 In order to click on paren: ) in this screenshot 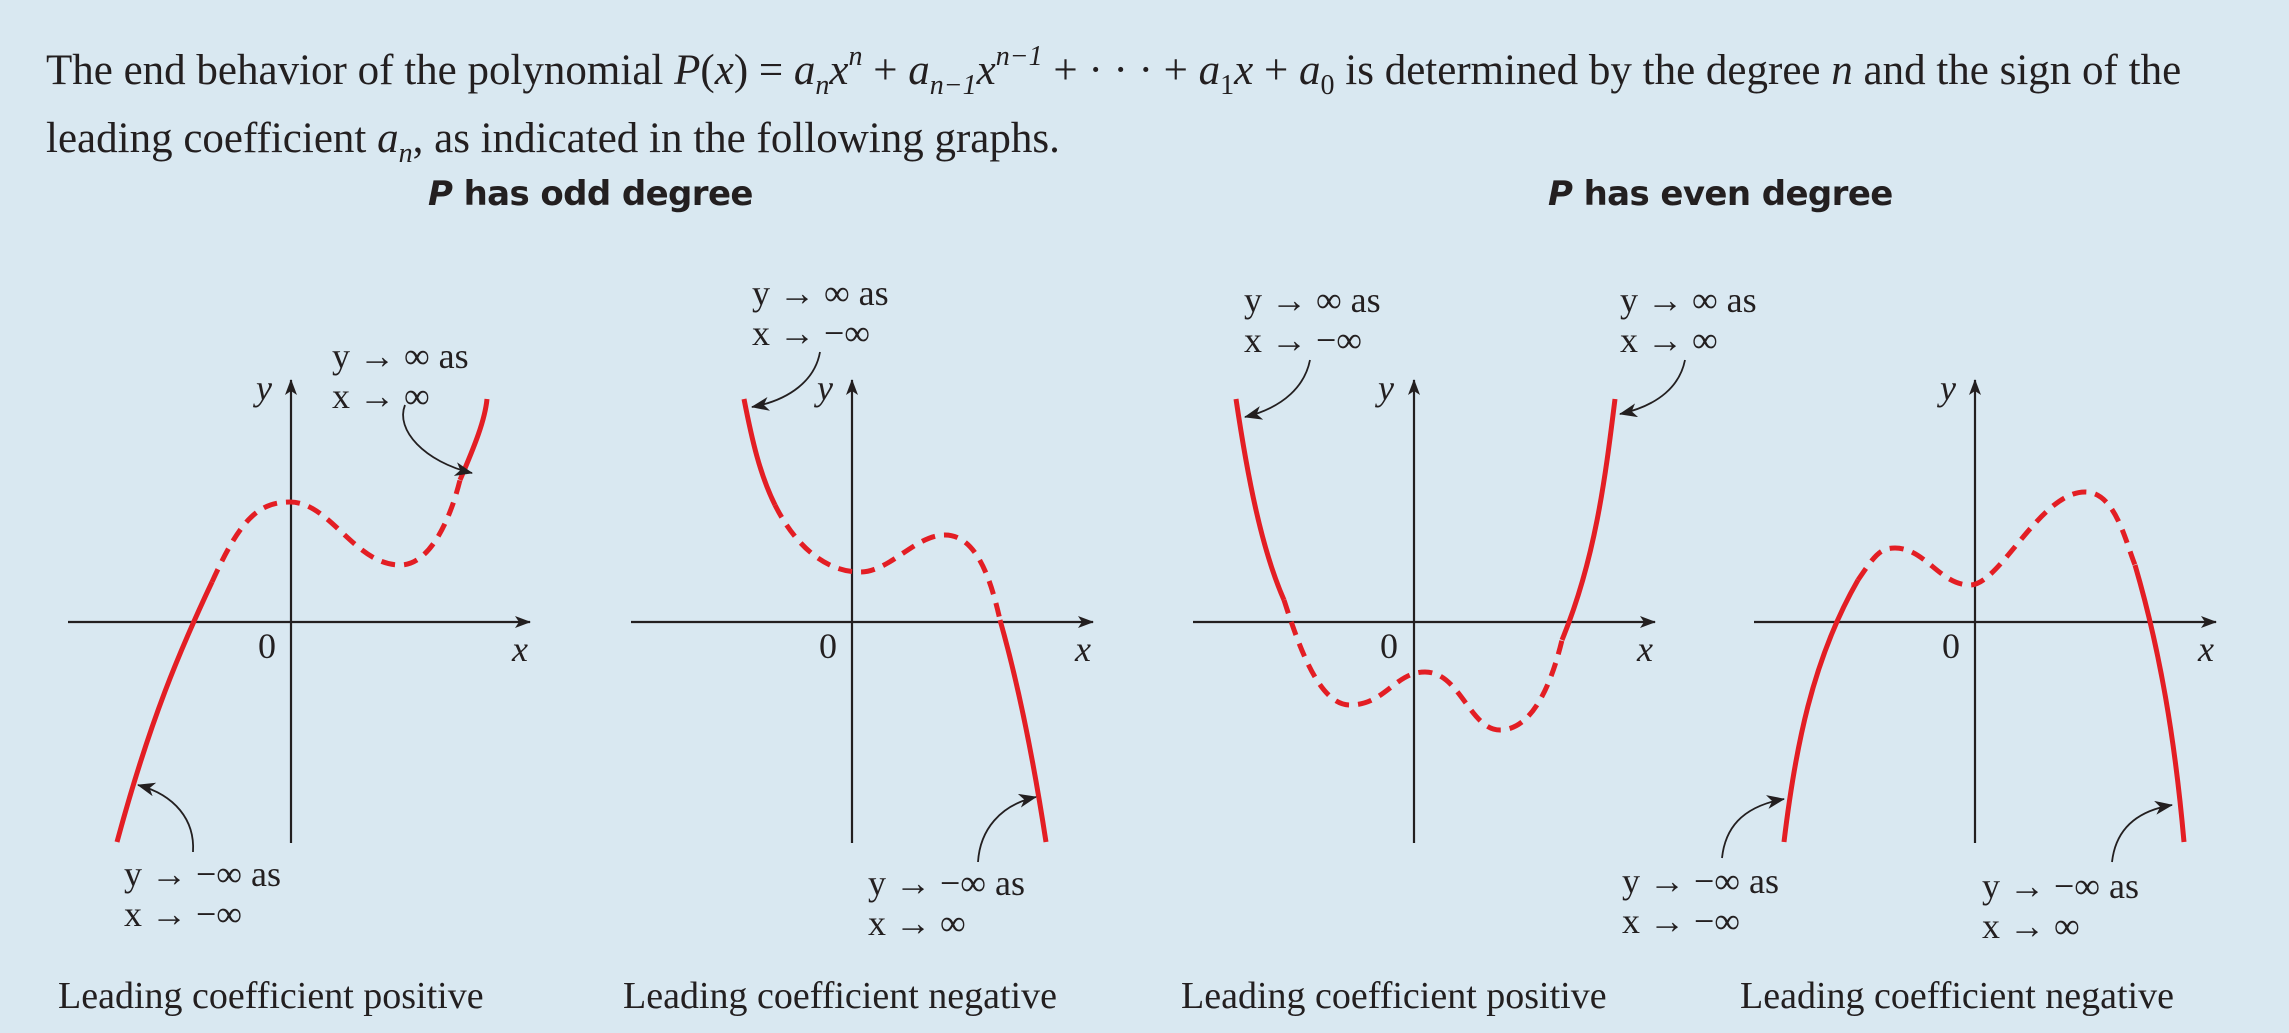, I will do `click(741, 70)`.